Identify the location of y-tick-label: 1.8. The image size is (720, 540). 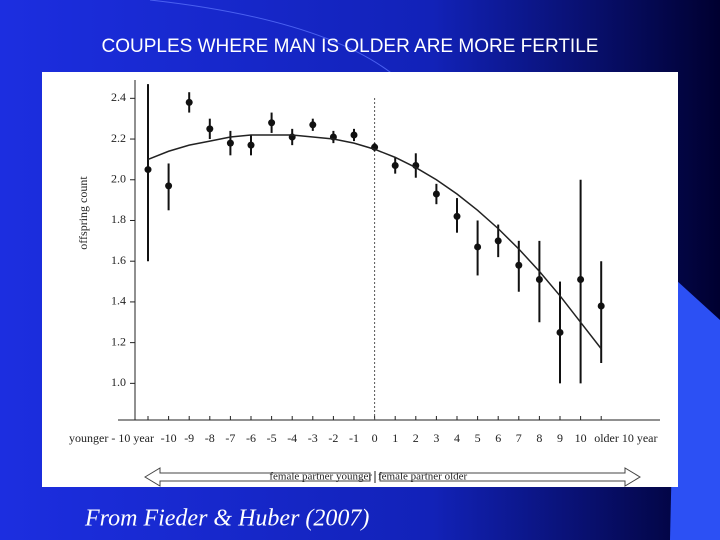
(118, 219).